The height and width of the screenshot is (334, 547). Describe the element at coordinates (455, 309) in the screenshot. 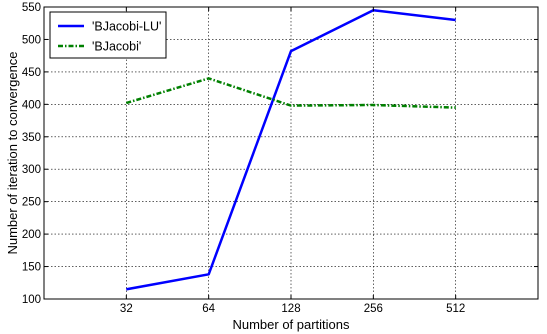

I see `x-tick-label: 512` at that location.